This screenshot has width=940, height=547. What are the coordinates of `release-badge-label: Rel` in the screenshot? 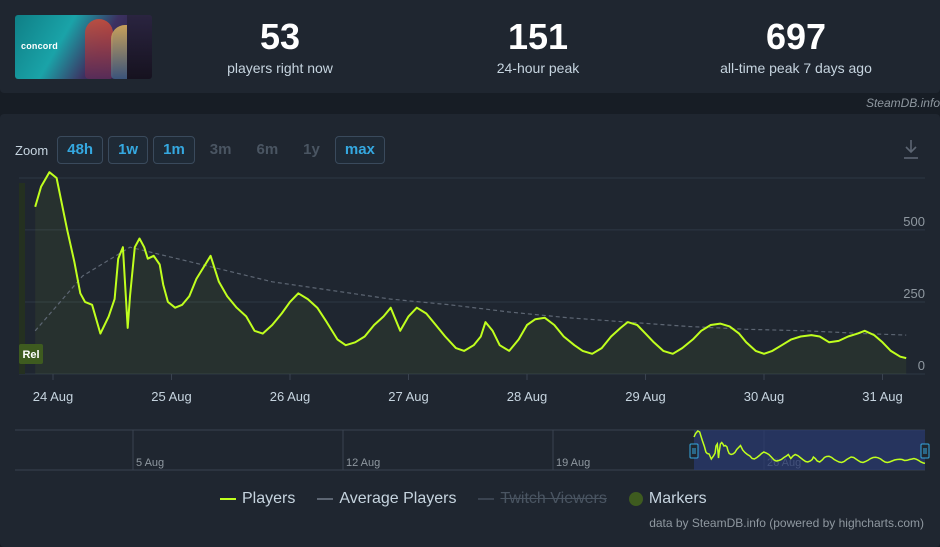 It's located at (30, 355).